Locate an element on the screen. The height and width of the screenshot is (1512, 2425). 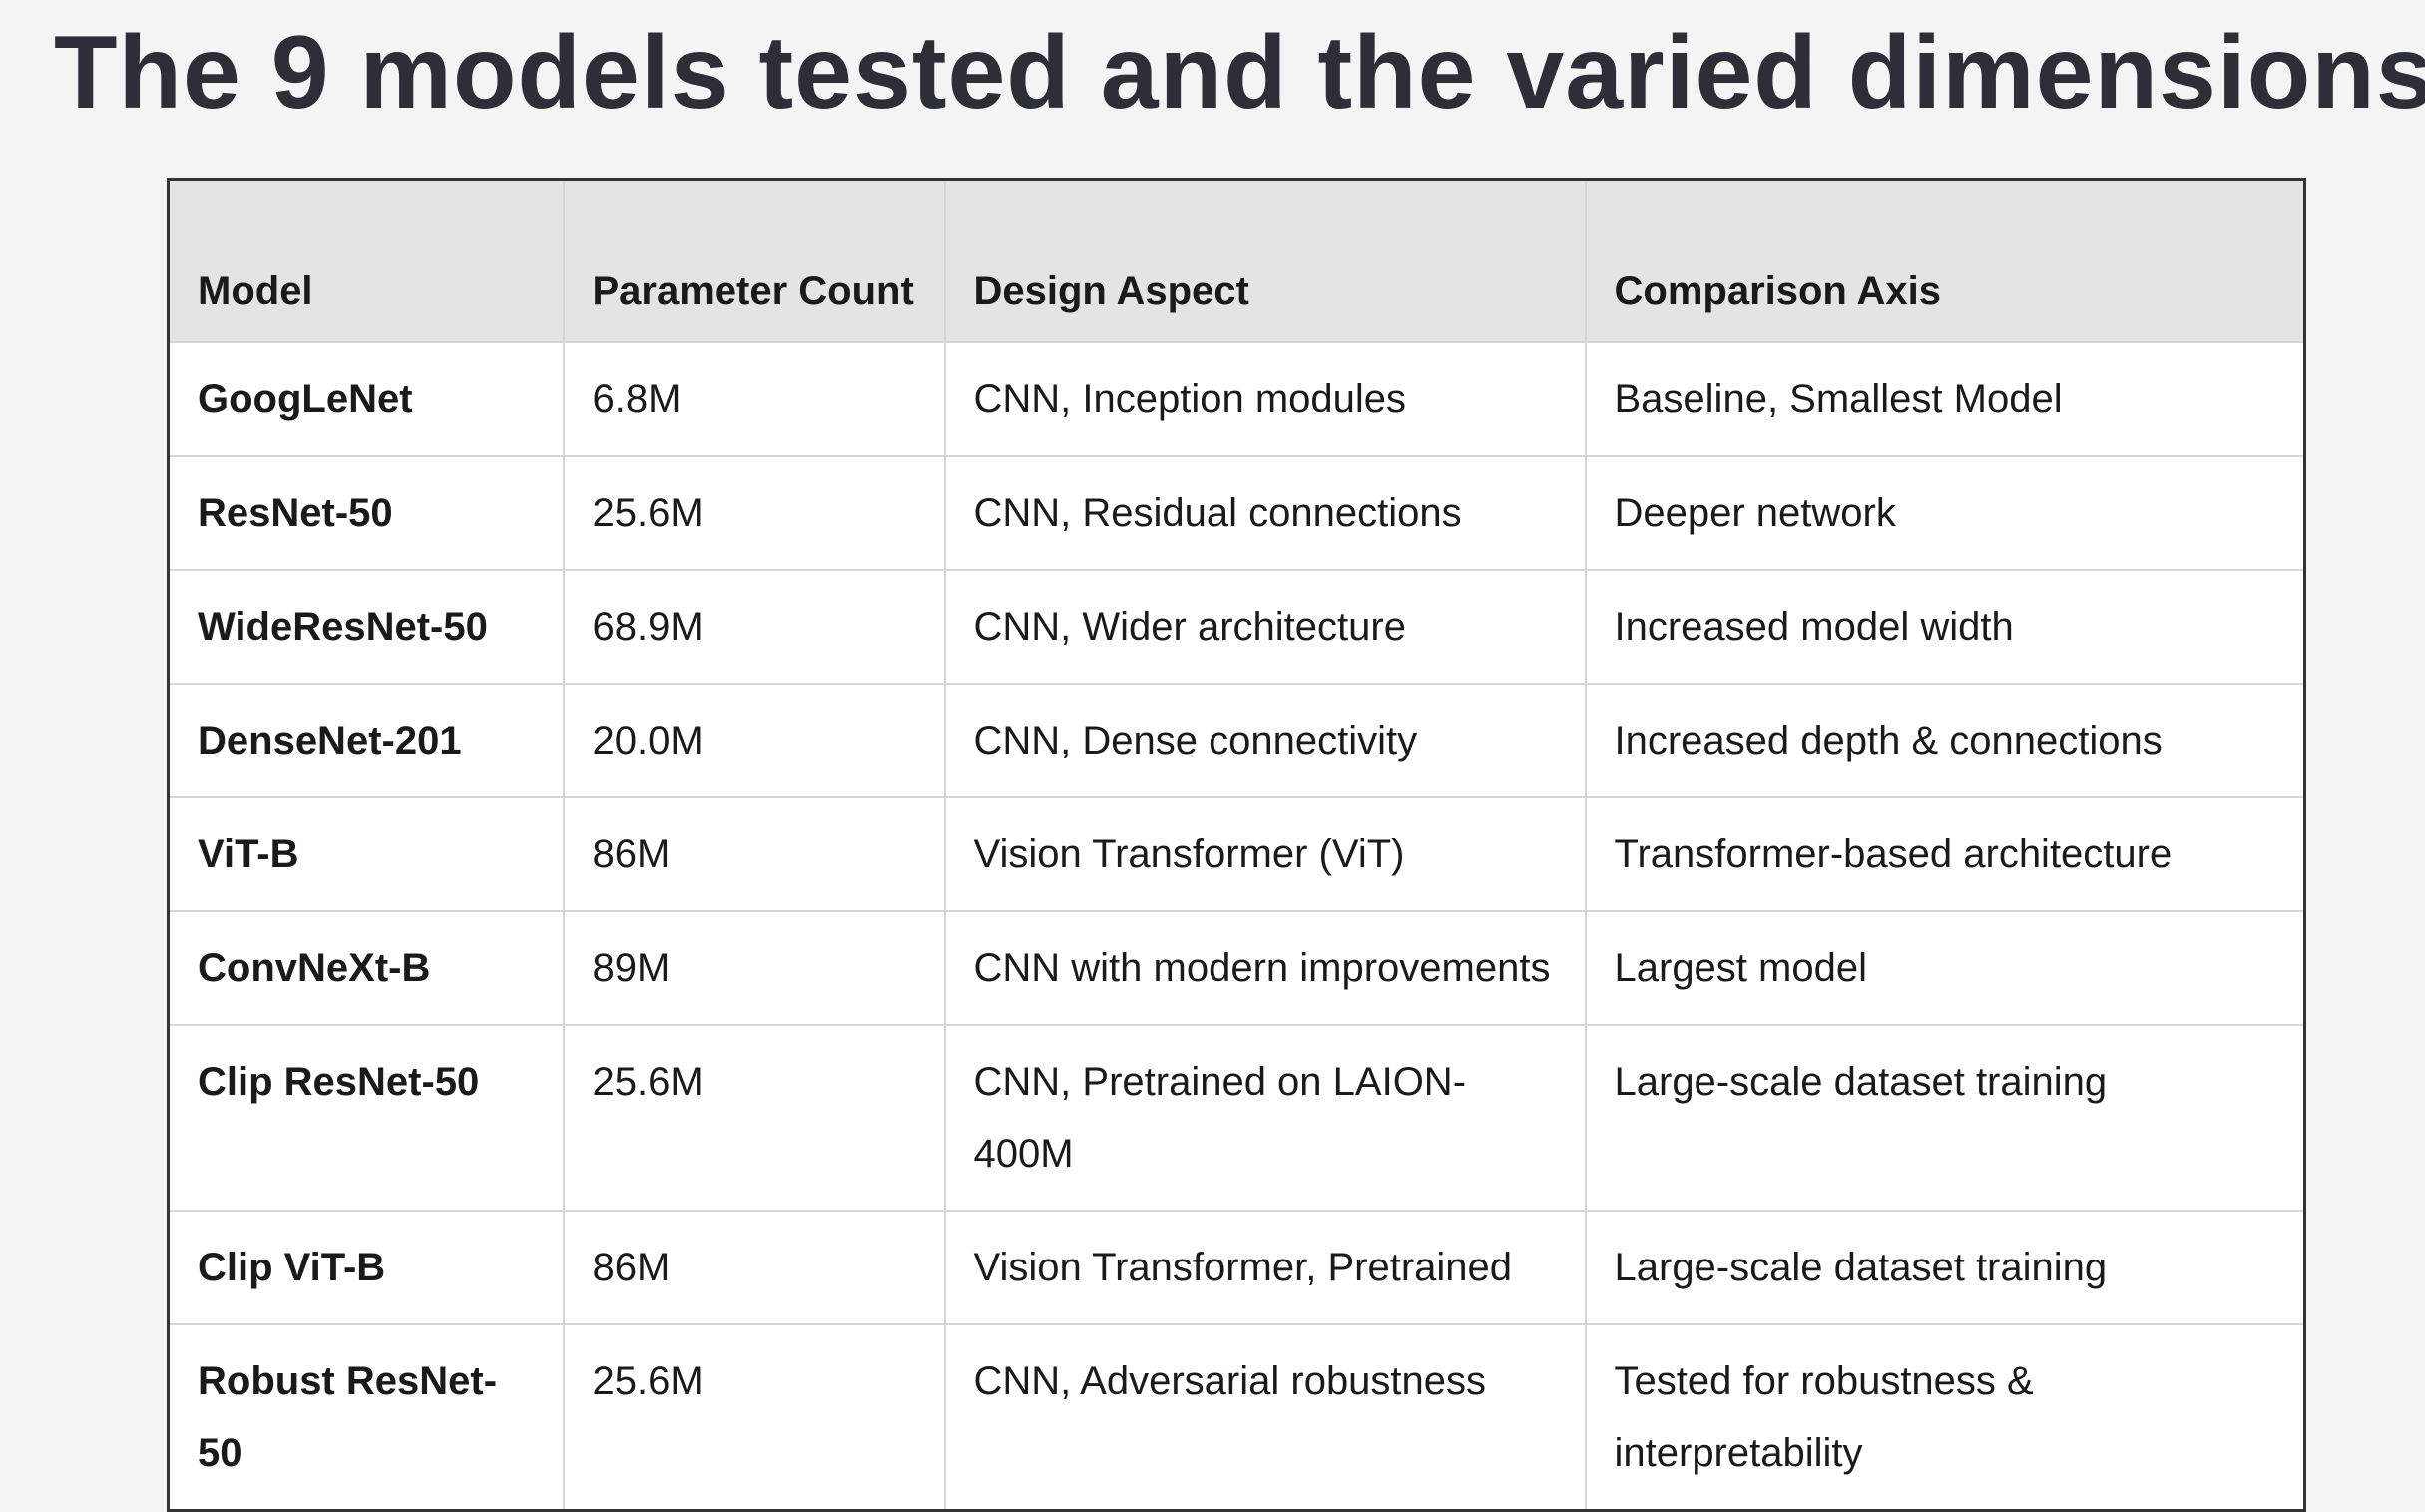
column-header: Parameter Count is located at coordinates (754, 260).